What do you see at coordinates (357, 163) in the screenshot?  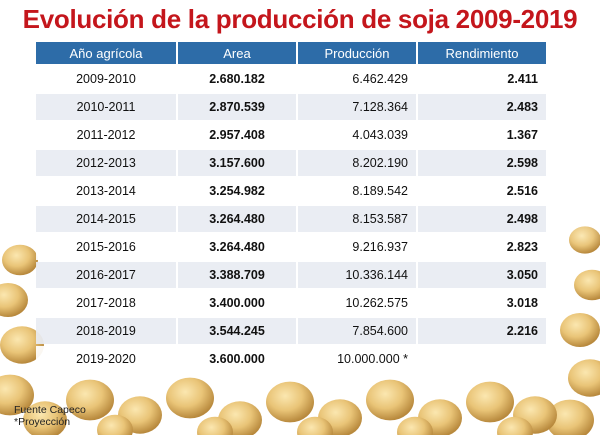 I see `cell-production: 8.202.190` at bounding box center [357, 163].